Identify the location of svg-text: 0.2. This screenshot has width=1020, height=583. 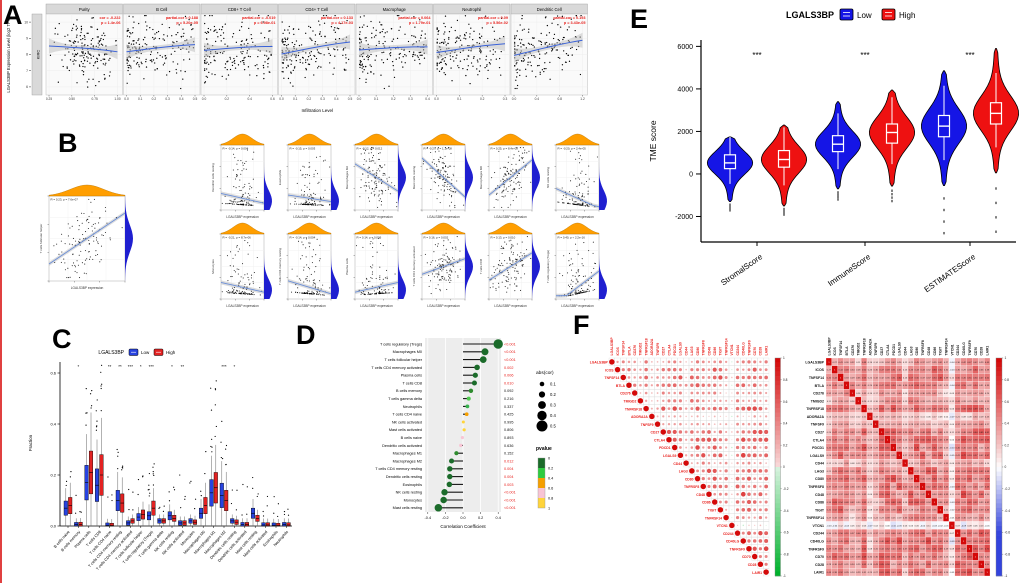
(309, 99).